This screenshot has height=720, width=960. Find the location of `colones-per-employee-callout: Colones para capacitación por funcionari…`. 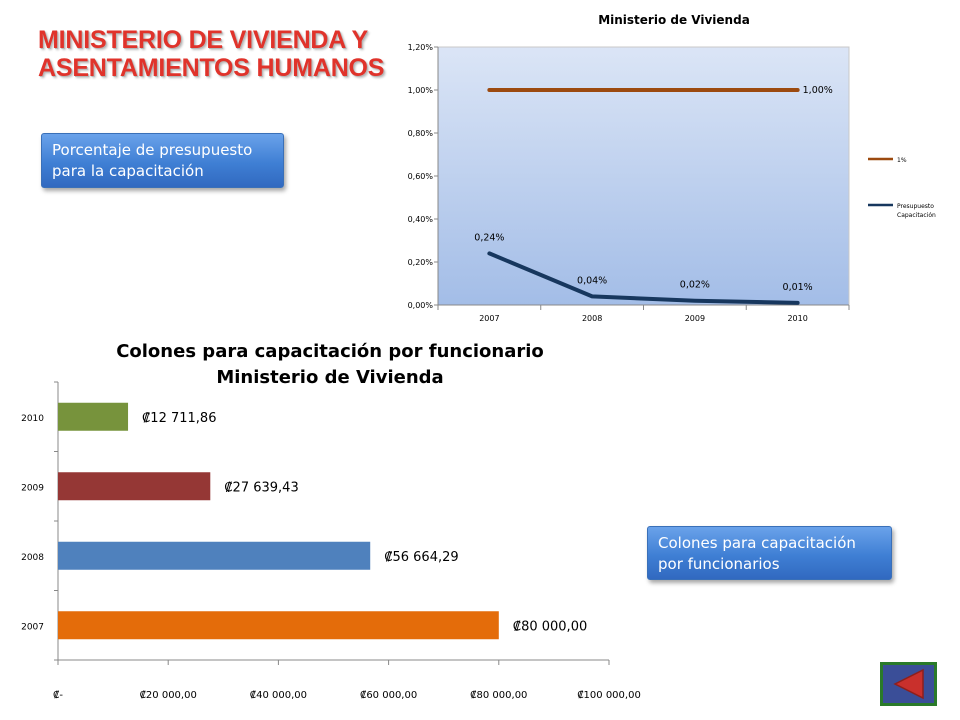

colones-per-employee-callout: Colones para capacitación por funcionari… is located at coordinates (769, 553).